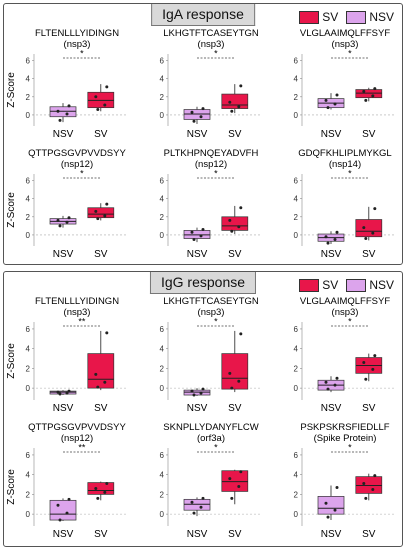 This screenshot has height=550, width=407. What do you see at coordinates (210, 481) in the screenshot?
I see `boxplot-chart: SKNPLLYDANYFLCW(orf3a) 0 2 4 6 * NSV SV` at bounding box center [210, 481].